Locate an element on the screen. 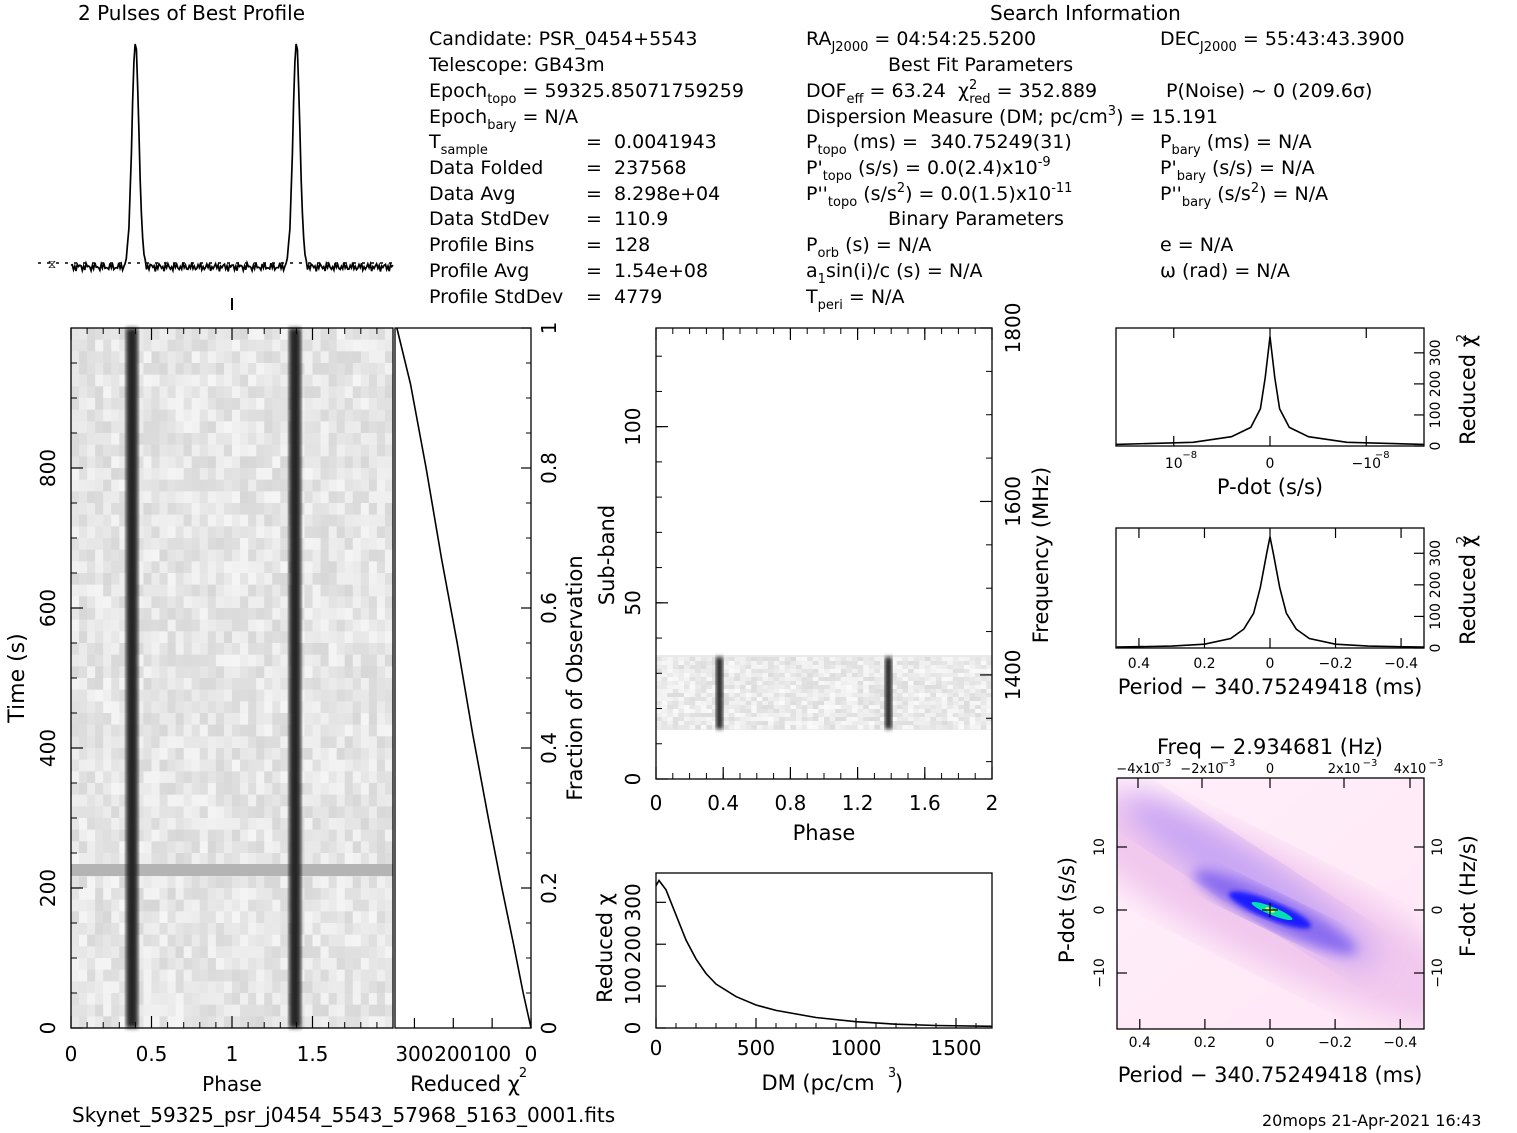 The height and width of the screenshot is (1133, 1517). profile-bins-value: = 128 is located at coordinates (618, 245).